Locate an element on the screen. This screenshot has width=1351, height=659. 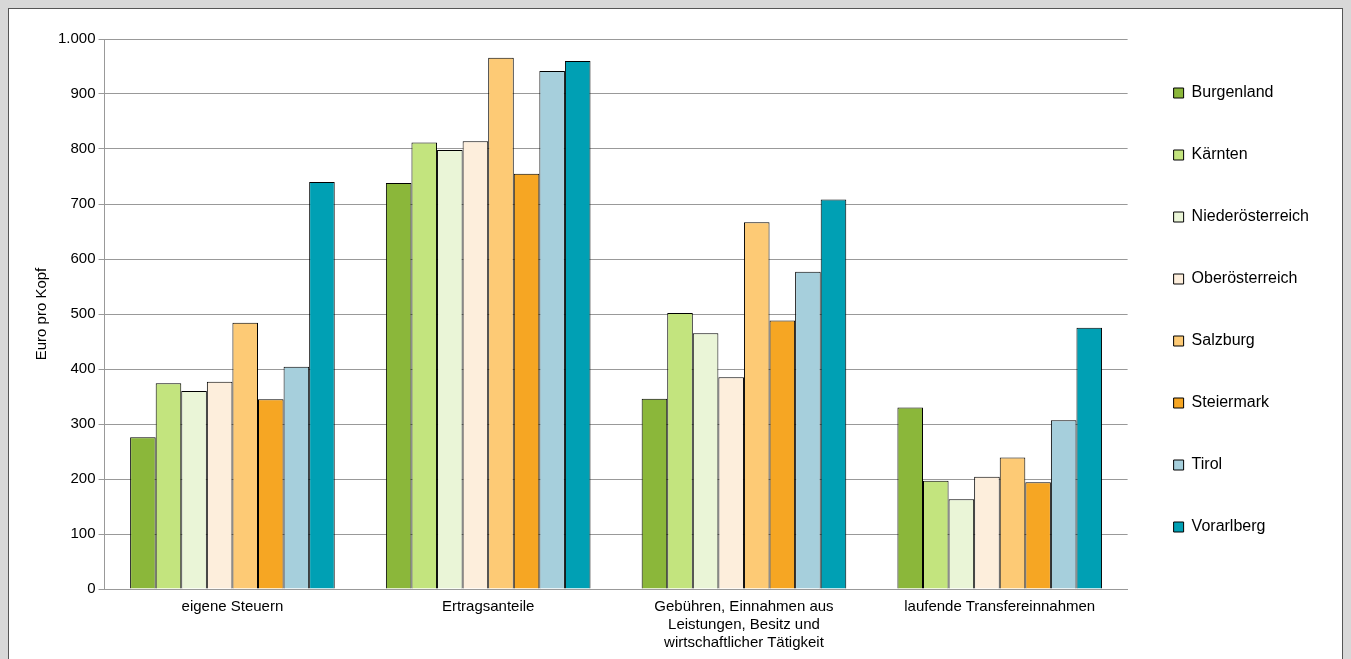
x-tick-label: eigene Steuern is located at coordinates (232, 606).